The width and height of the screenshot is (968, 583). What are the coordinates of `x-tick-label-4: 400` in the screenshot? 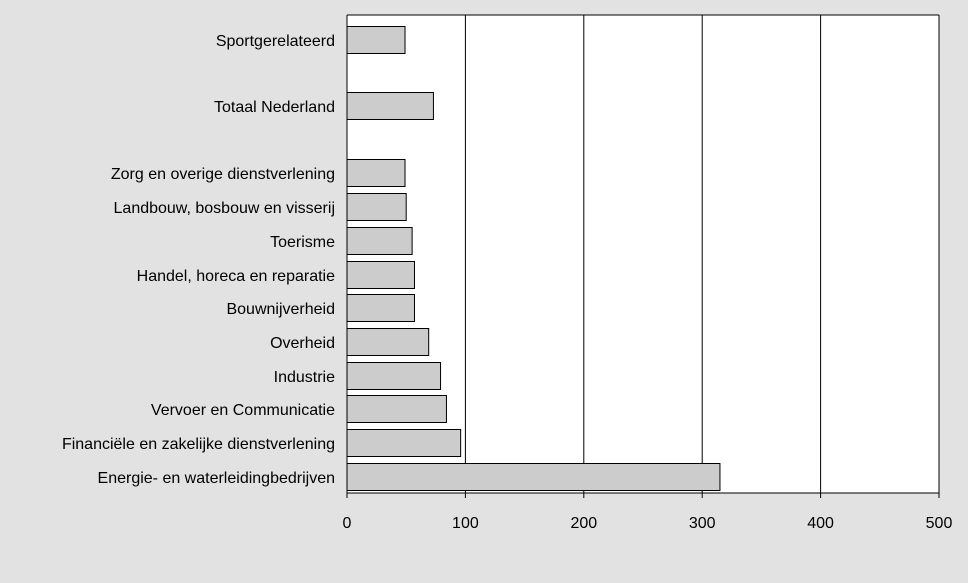 It's located at (820, 523).